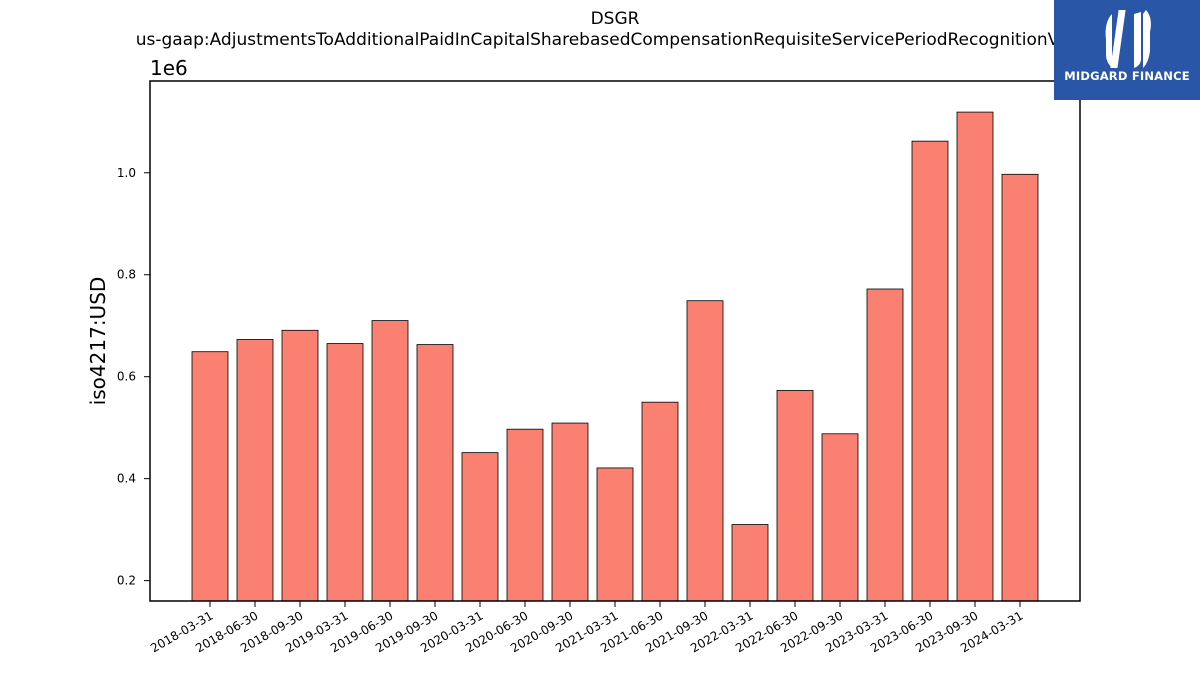 The height and width of the screenshot is (675, 1200). What do you see at coordinates (1127, 76) in the screenshot?
I see `logo-text: MIDGARD FINANCE` at bounding box center [1127, 76].